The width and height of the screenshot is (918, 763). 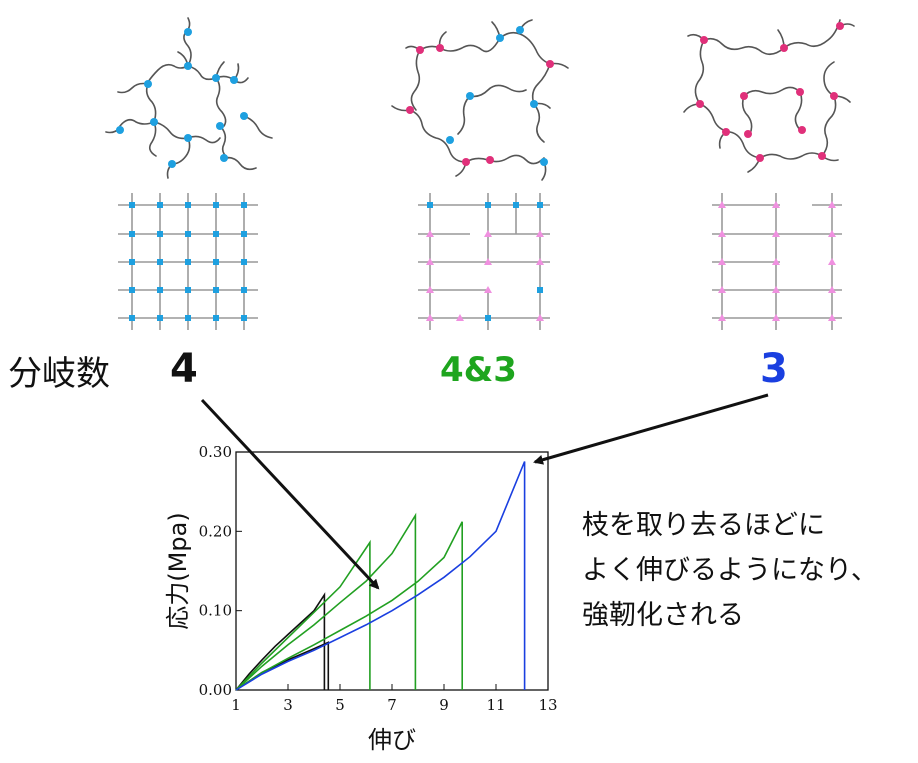 What do you see at coordinates (444, 705) in the screenshot?
I see `x-tick-label: 9` at bounding box center [444, 705].